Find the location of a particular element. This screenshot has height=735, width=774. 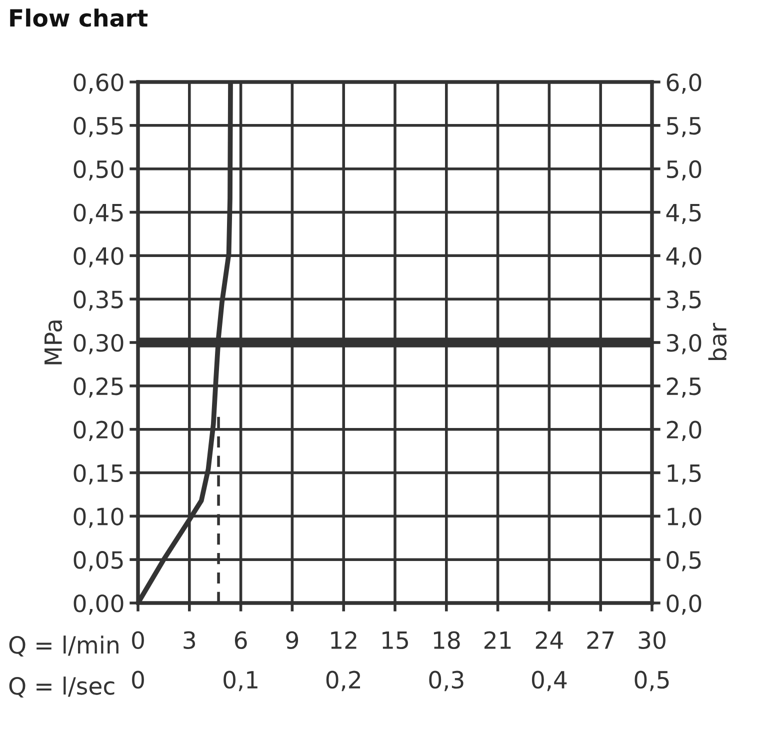

y-tick-label: 0,35 is located at coordinates (98, 300).